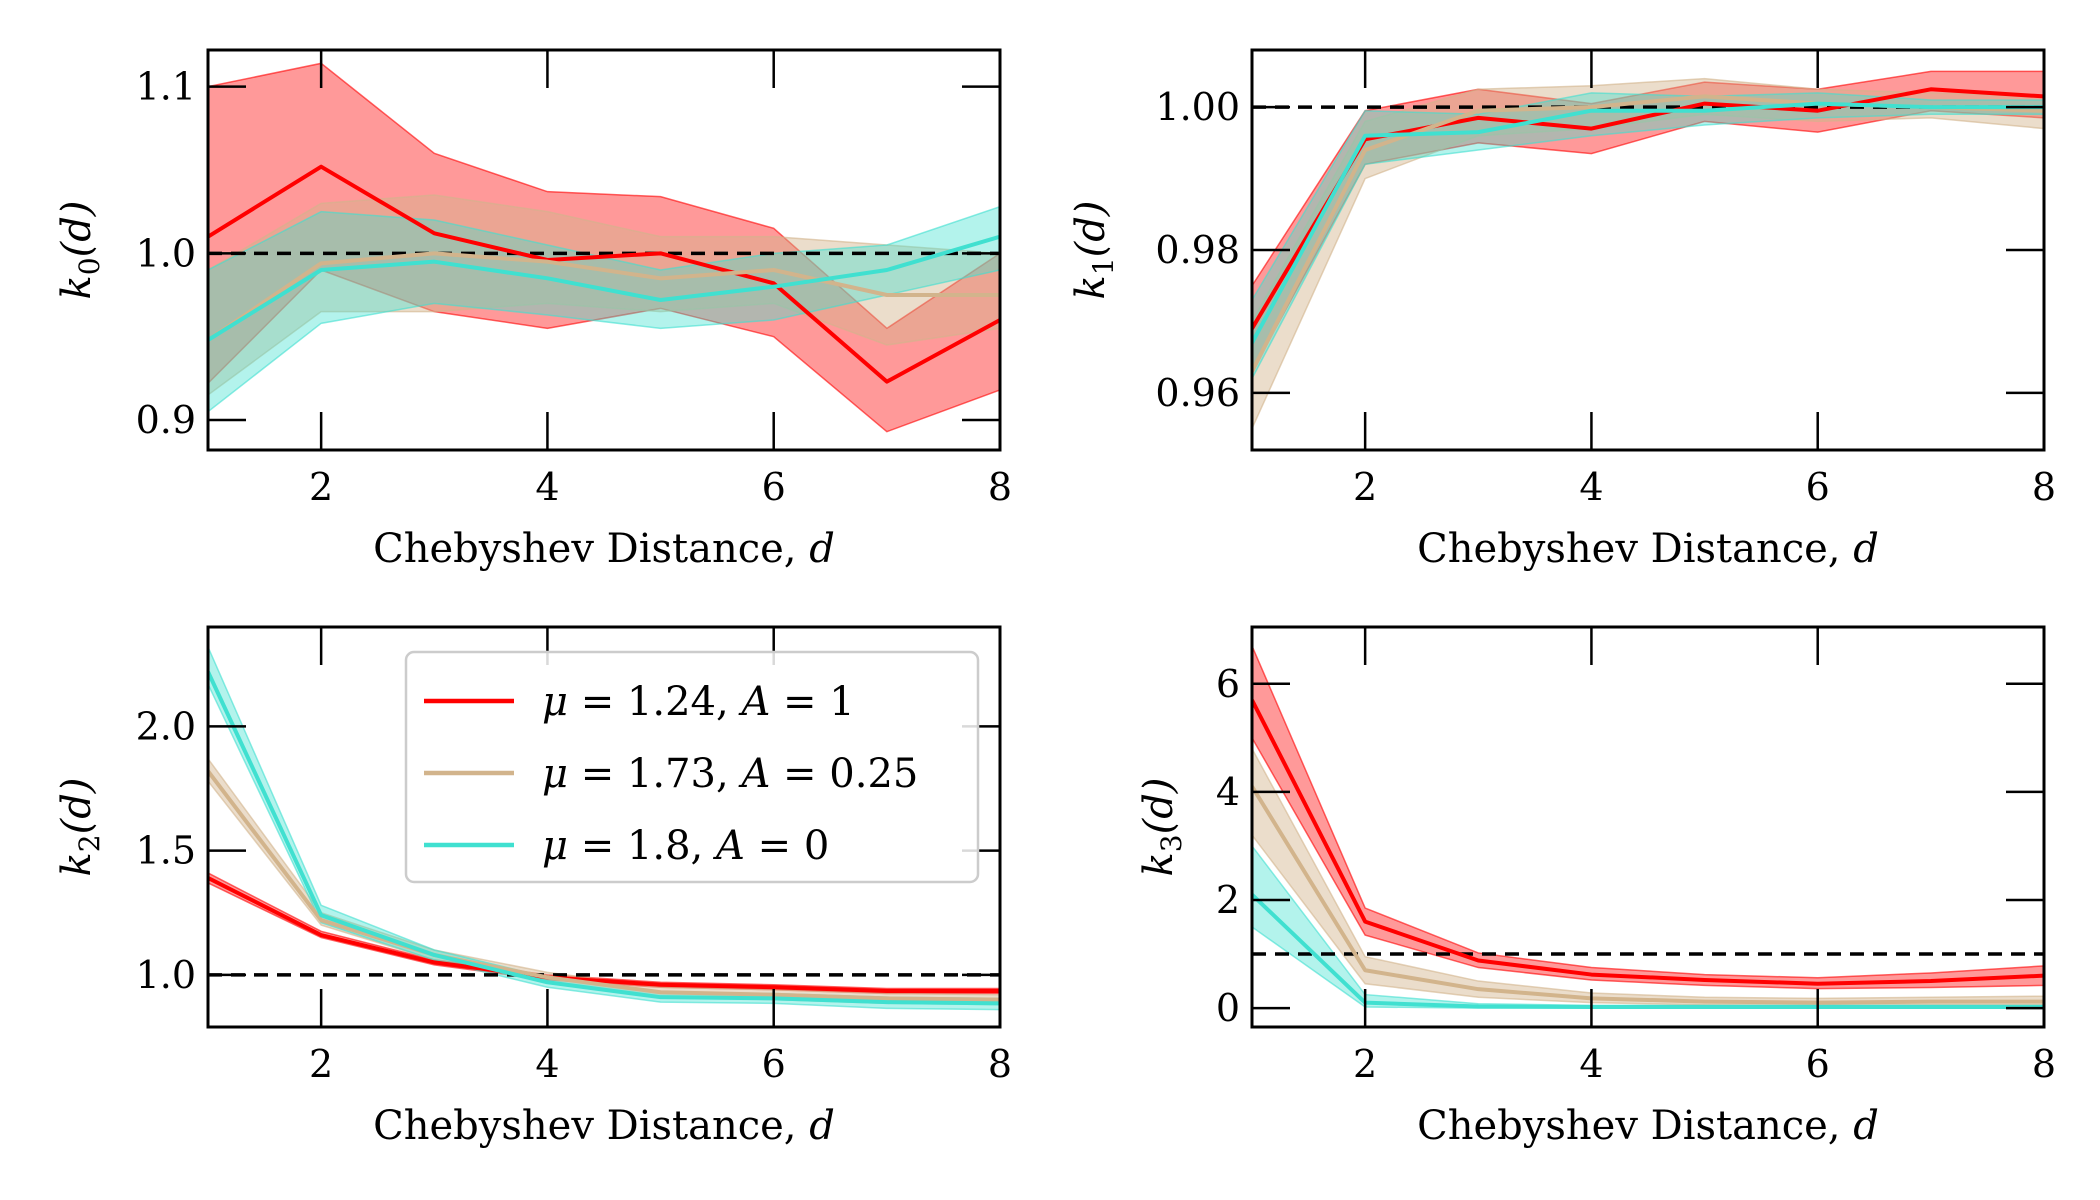 The image size is (2100, 1200). Describe the element at coordinates (166, 726) in the screenshot. I see `y-tick-label: 2.0` at that location.